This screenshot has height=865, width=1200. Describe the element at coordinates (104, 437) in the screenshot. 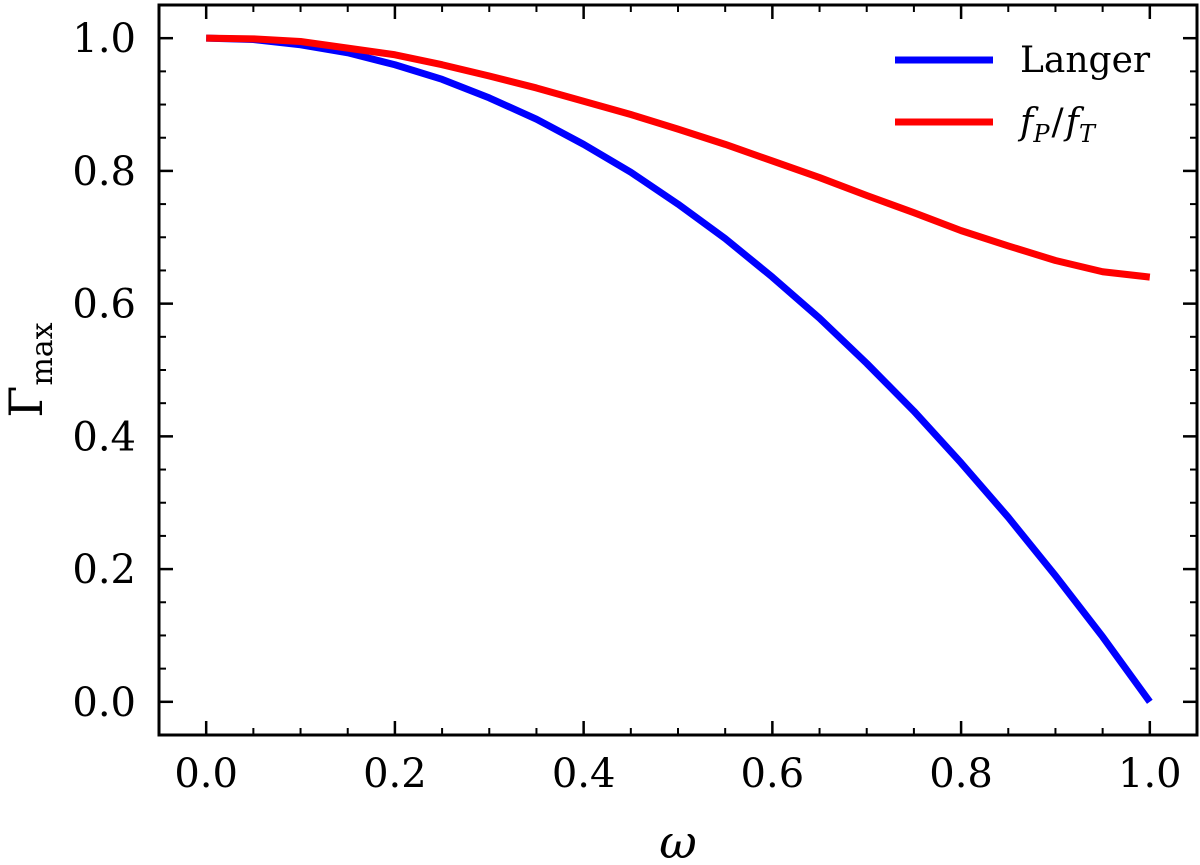

I see `y-tick-label: 0.4` at that location.